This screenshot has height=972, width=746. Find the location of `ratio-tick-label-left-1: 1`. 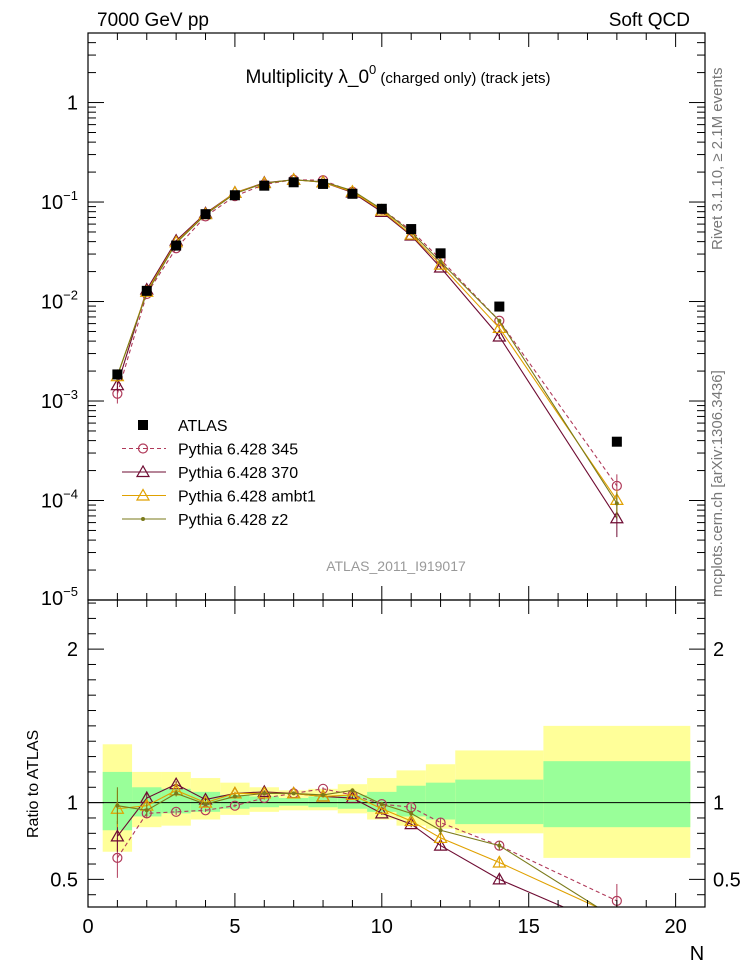

ratio-tick-label-left-1: 1 is located at coordinates (72, 804).